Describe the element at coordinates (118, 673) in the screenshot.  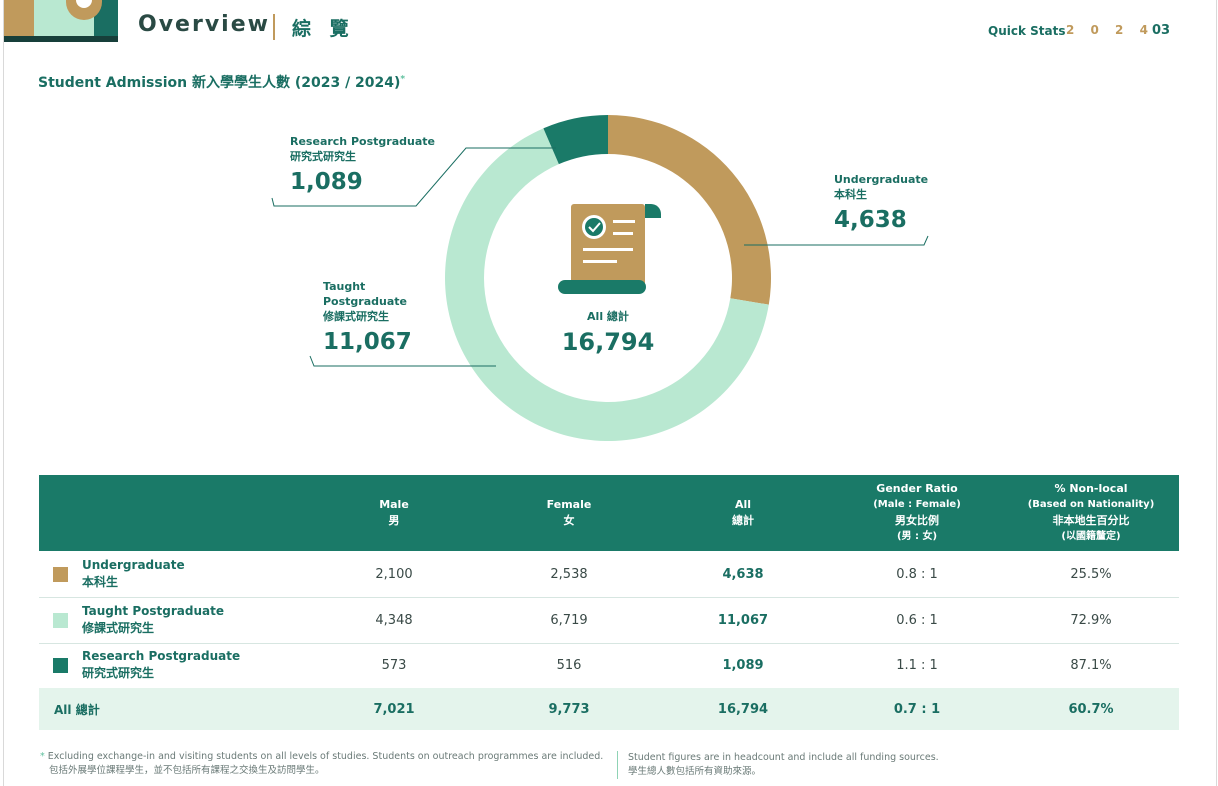
I see `row-label-zh: 研究式研究生` at that location.